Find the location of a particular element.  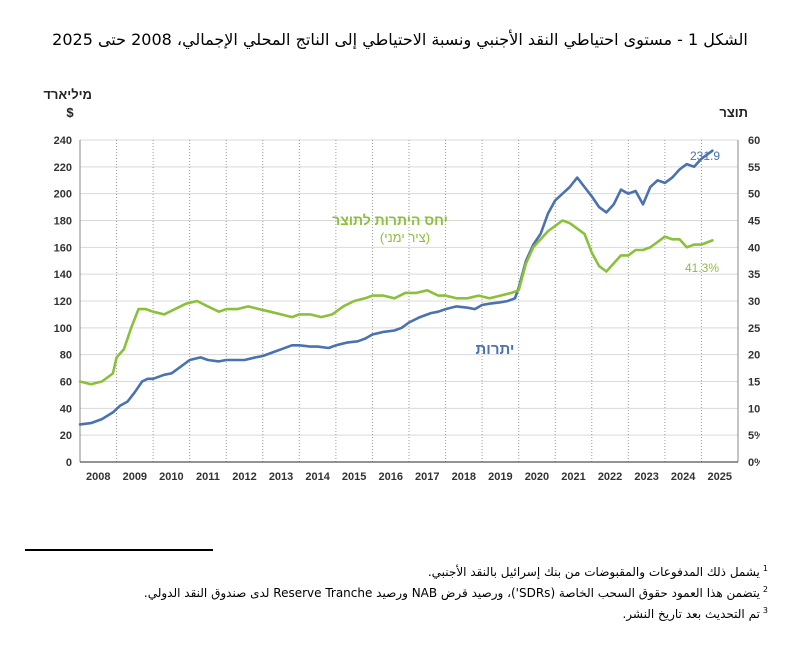

x-tick-label: 2019 is located at coordinates (500, 477).